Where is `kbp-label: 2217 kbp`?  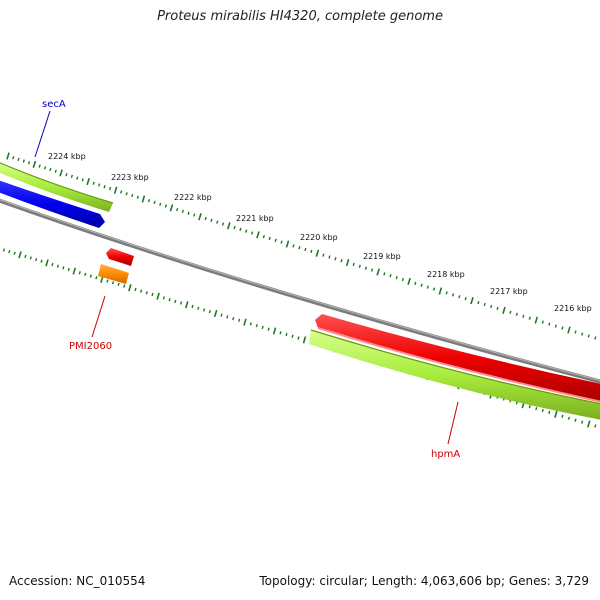 kbp-label: 2217 kbp is located at coordinates (509, 291).